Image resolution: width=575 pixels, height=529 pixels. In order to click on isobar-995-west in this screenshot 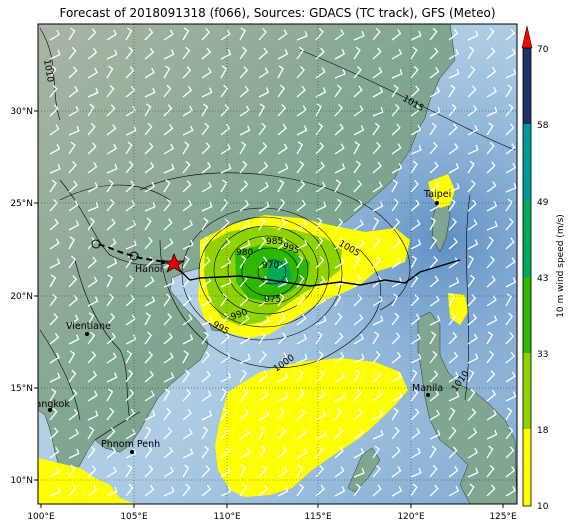, I will do `click(115, 192)`.